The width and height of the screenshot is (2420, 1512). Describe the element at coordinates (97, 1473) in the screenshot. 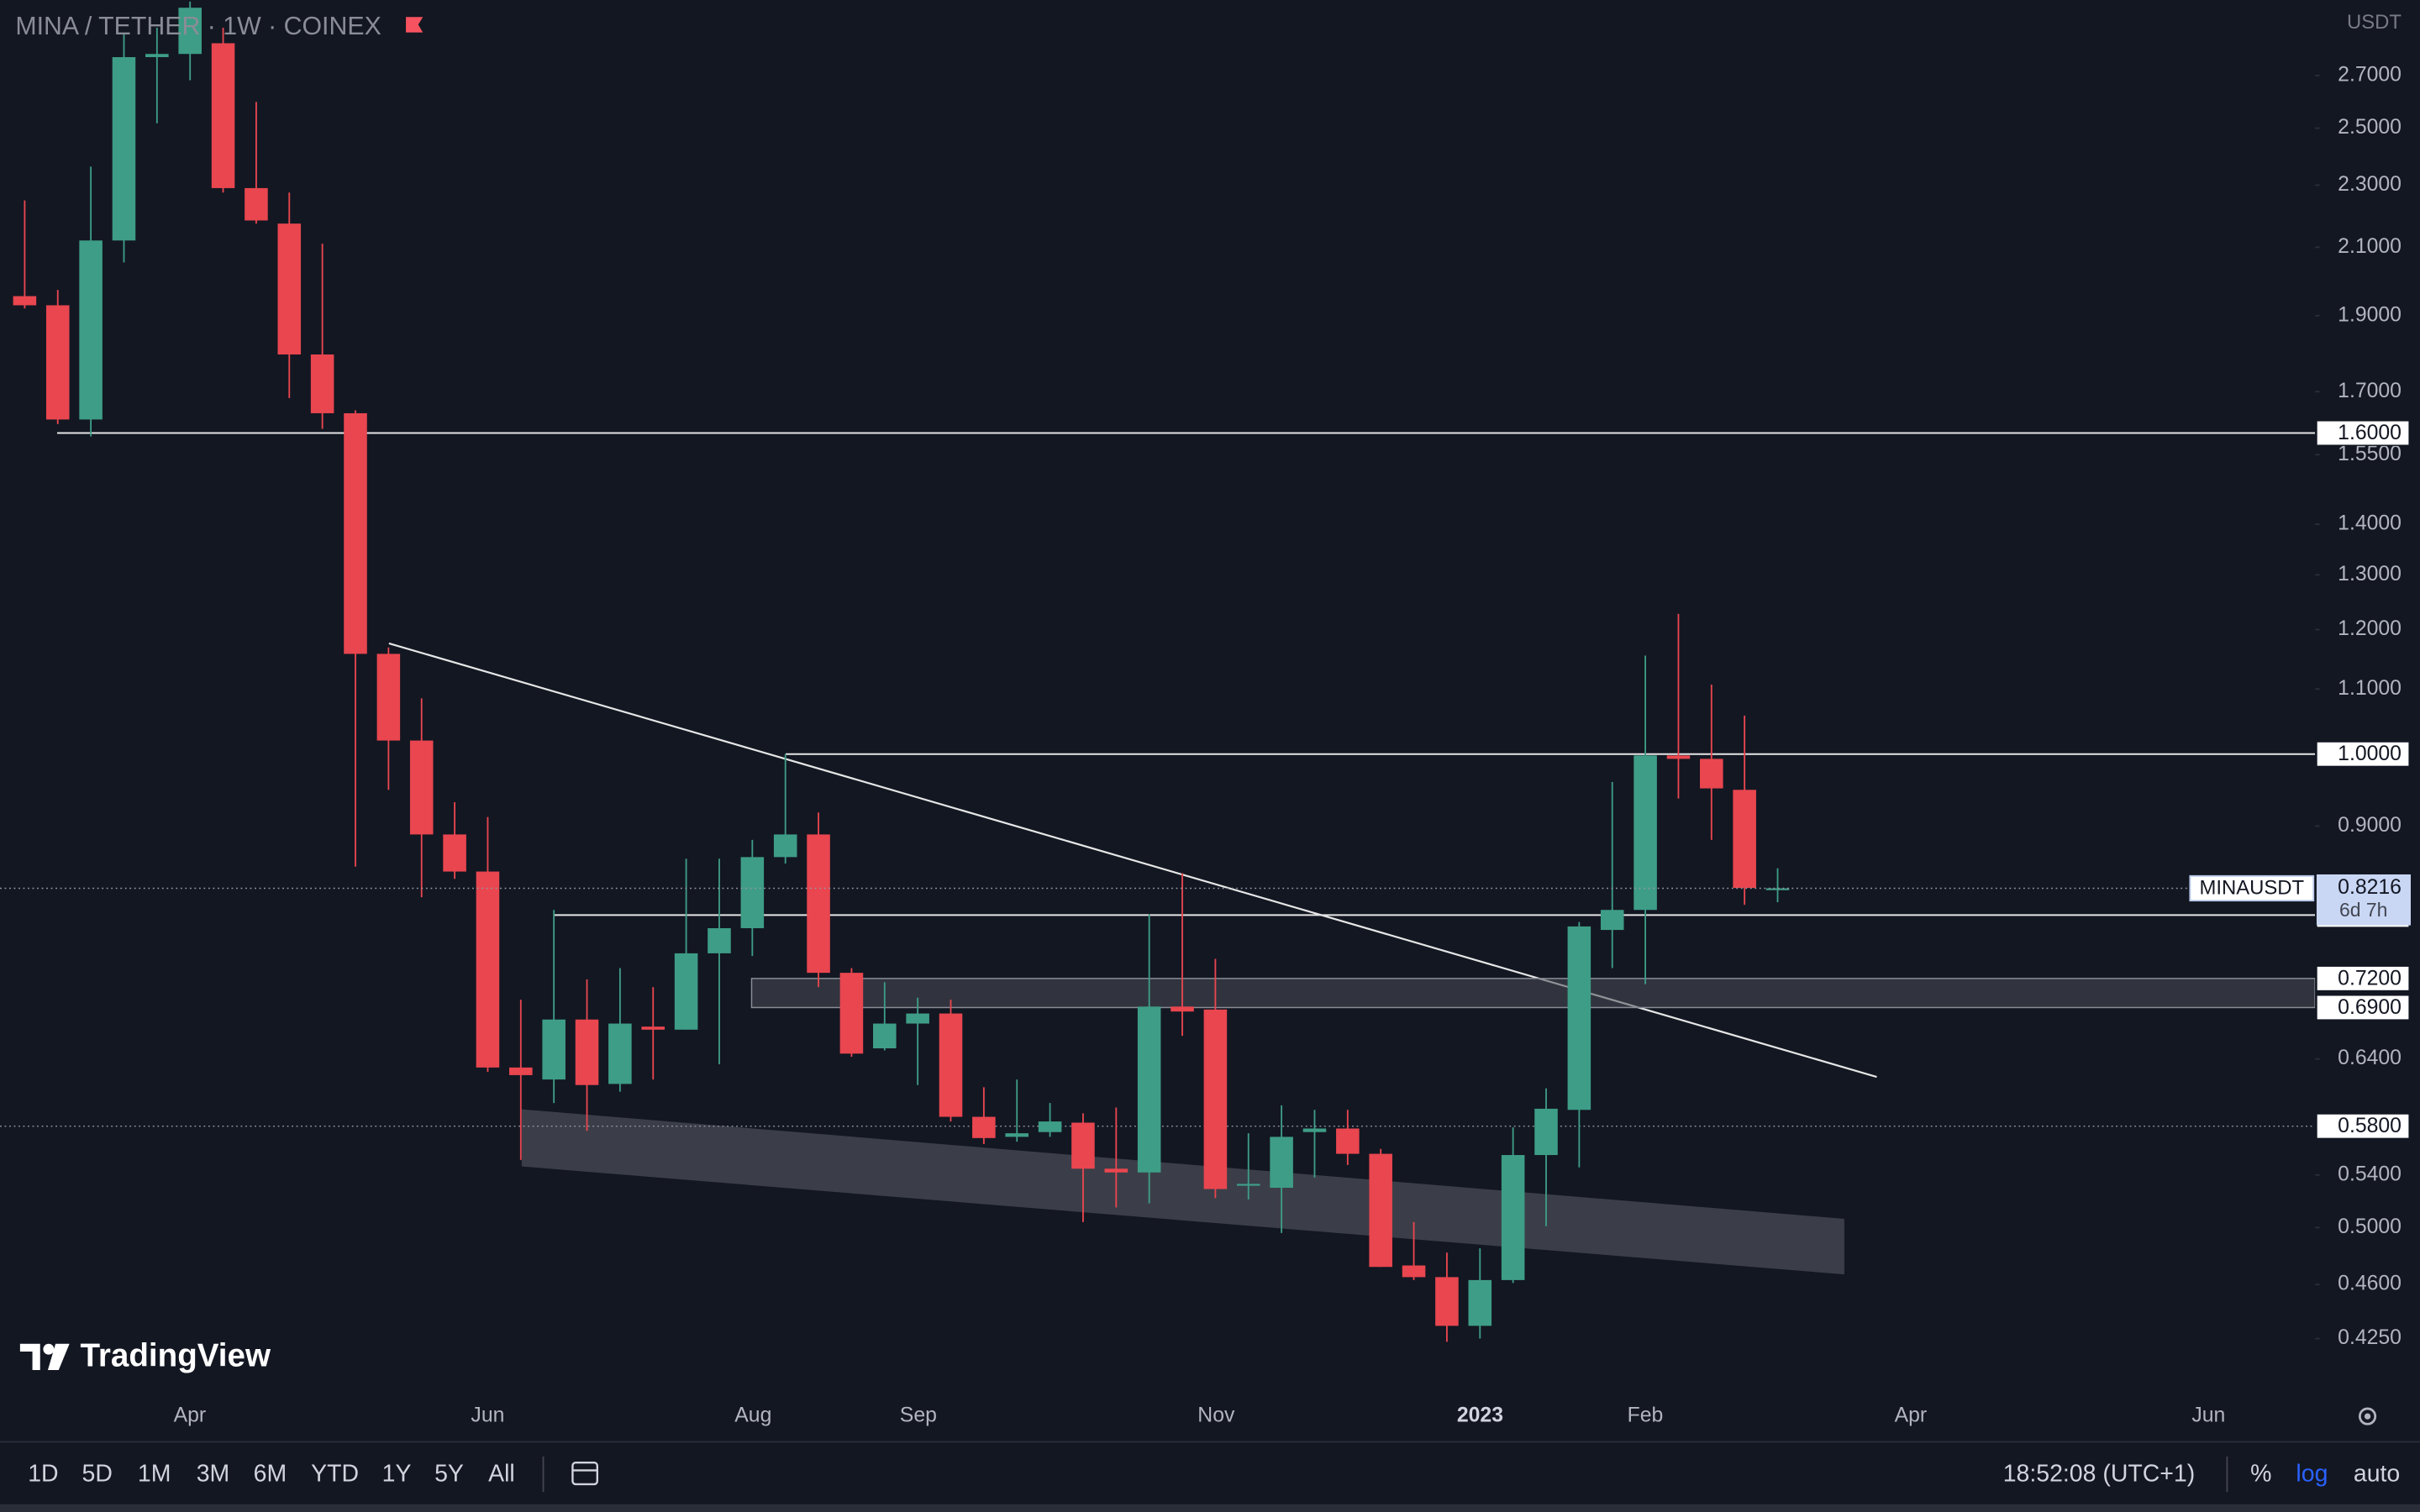

I see `range-button: 5D` at that location.